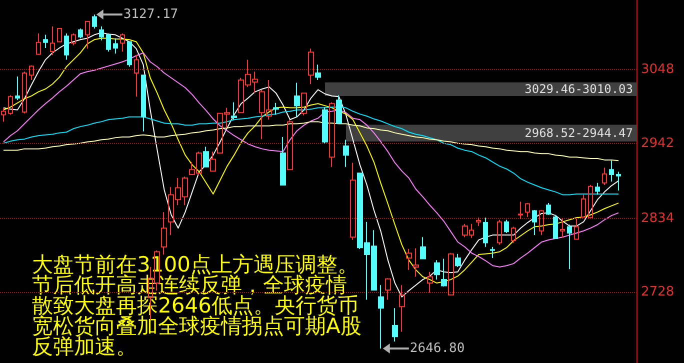 The height and width of the screenshot is (363, 684). Describe the element at coordinates (578, 133) in the screenshot. I see `band-label: 2968.52-2944.47` at that location.